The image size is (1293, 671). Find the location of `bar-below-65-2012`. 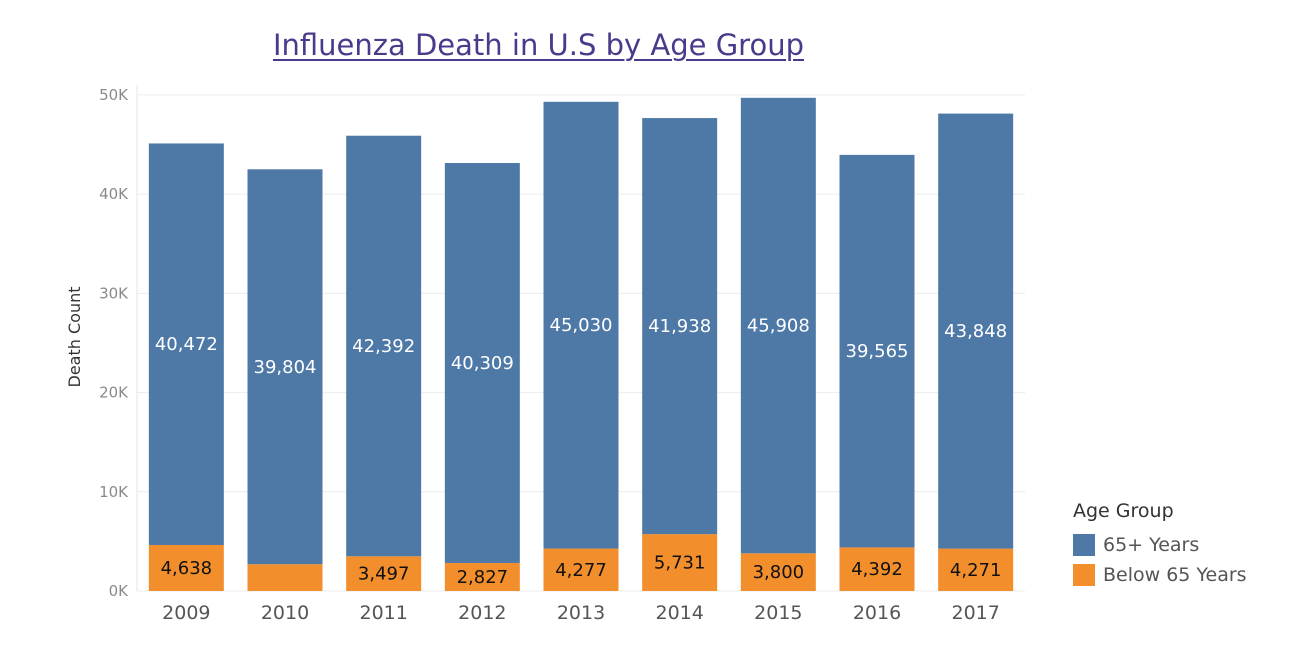

bar-below-65-2012 is located at coordinates (482, 576).